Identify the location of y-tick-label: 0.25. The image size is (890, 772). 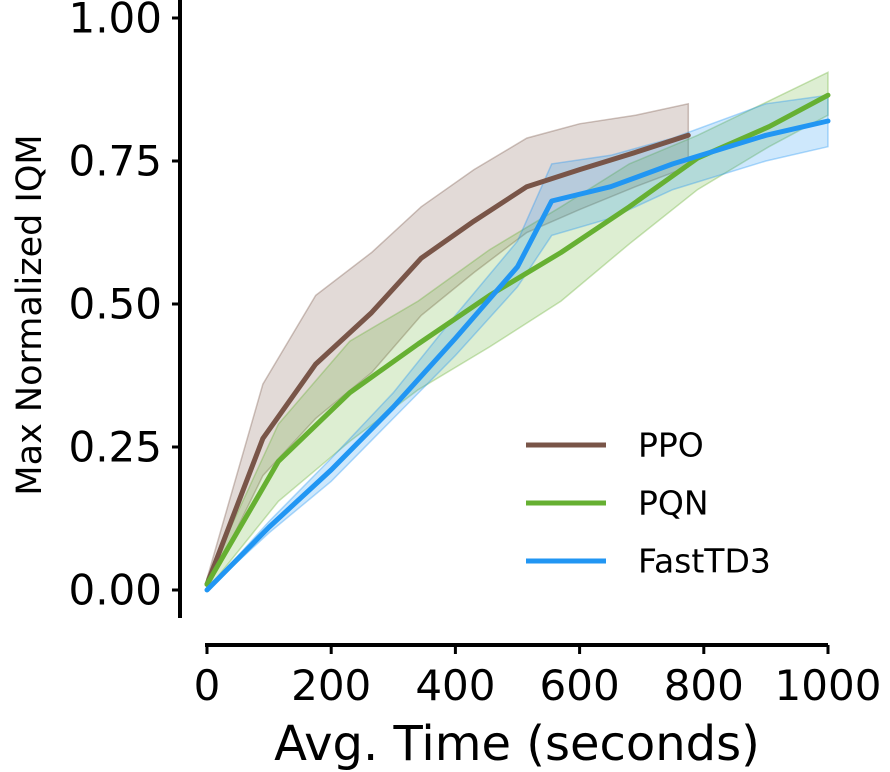
(115, 447).